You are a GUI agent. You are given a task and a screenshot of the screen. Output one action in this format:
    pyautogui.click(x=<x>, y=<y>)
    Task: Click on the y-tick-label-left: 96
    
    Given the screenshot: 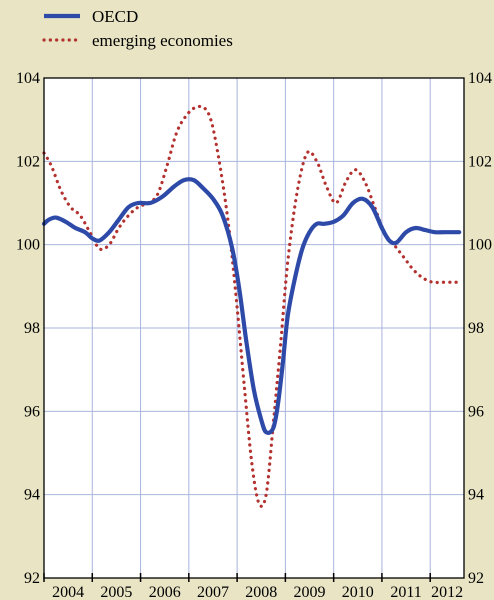 What is the action you would take?
    pyautogui.click(x=32, y=411)
    